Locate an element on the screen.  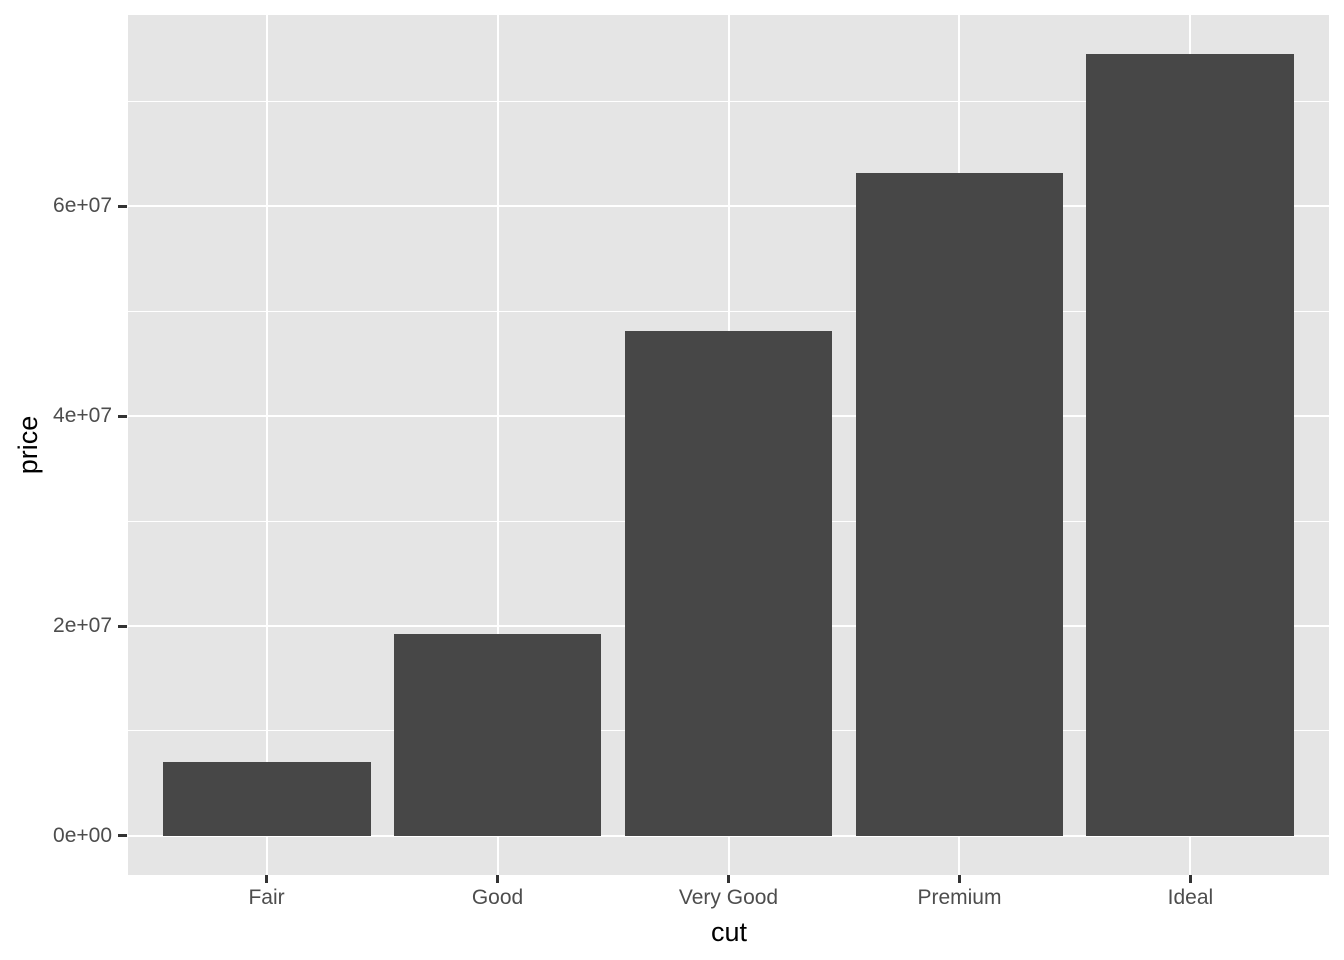
x-tick-label-good: Good is located at coordinates (497, 897).